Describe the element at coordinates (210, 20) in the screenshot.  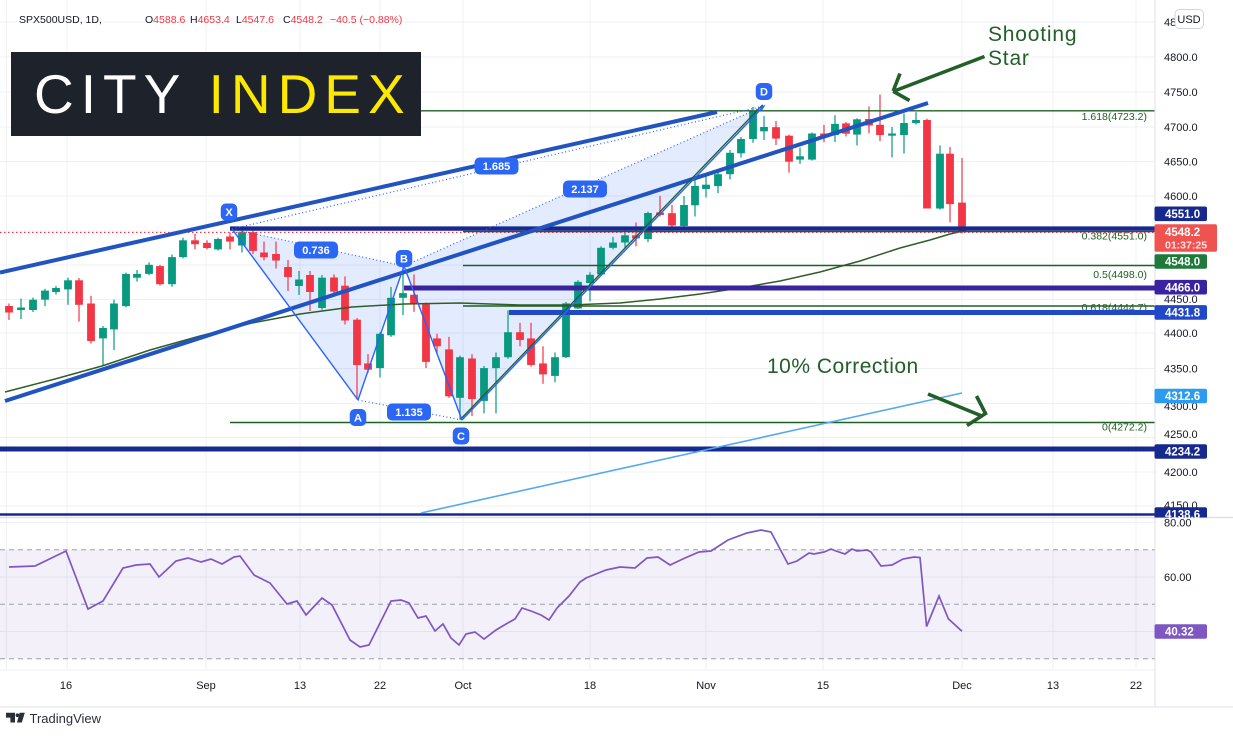
I see `svg-text: H4653.4` at that location.